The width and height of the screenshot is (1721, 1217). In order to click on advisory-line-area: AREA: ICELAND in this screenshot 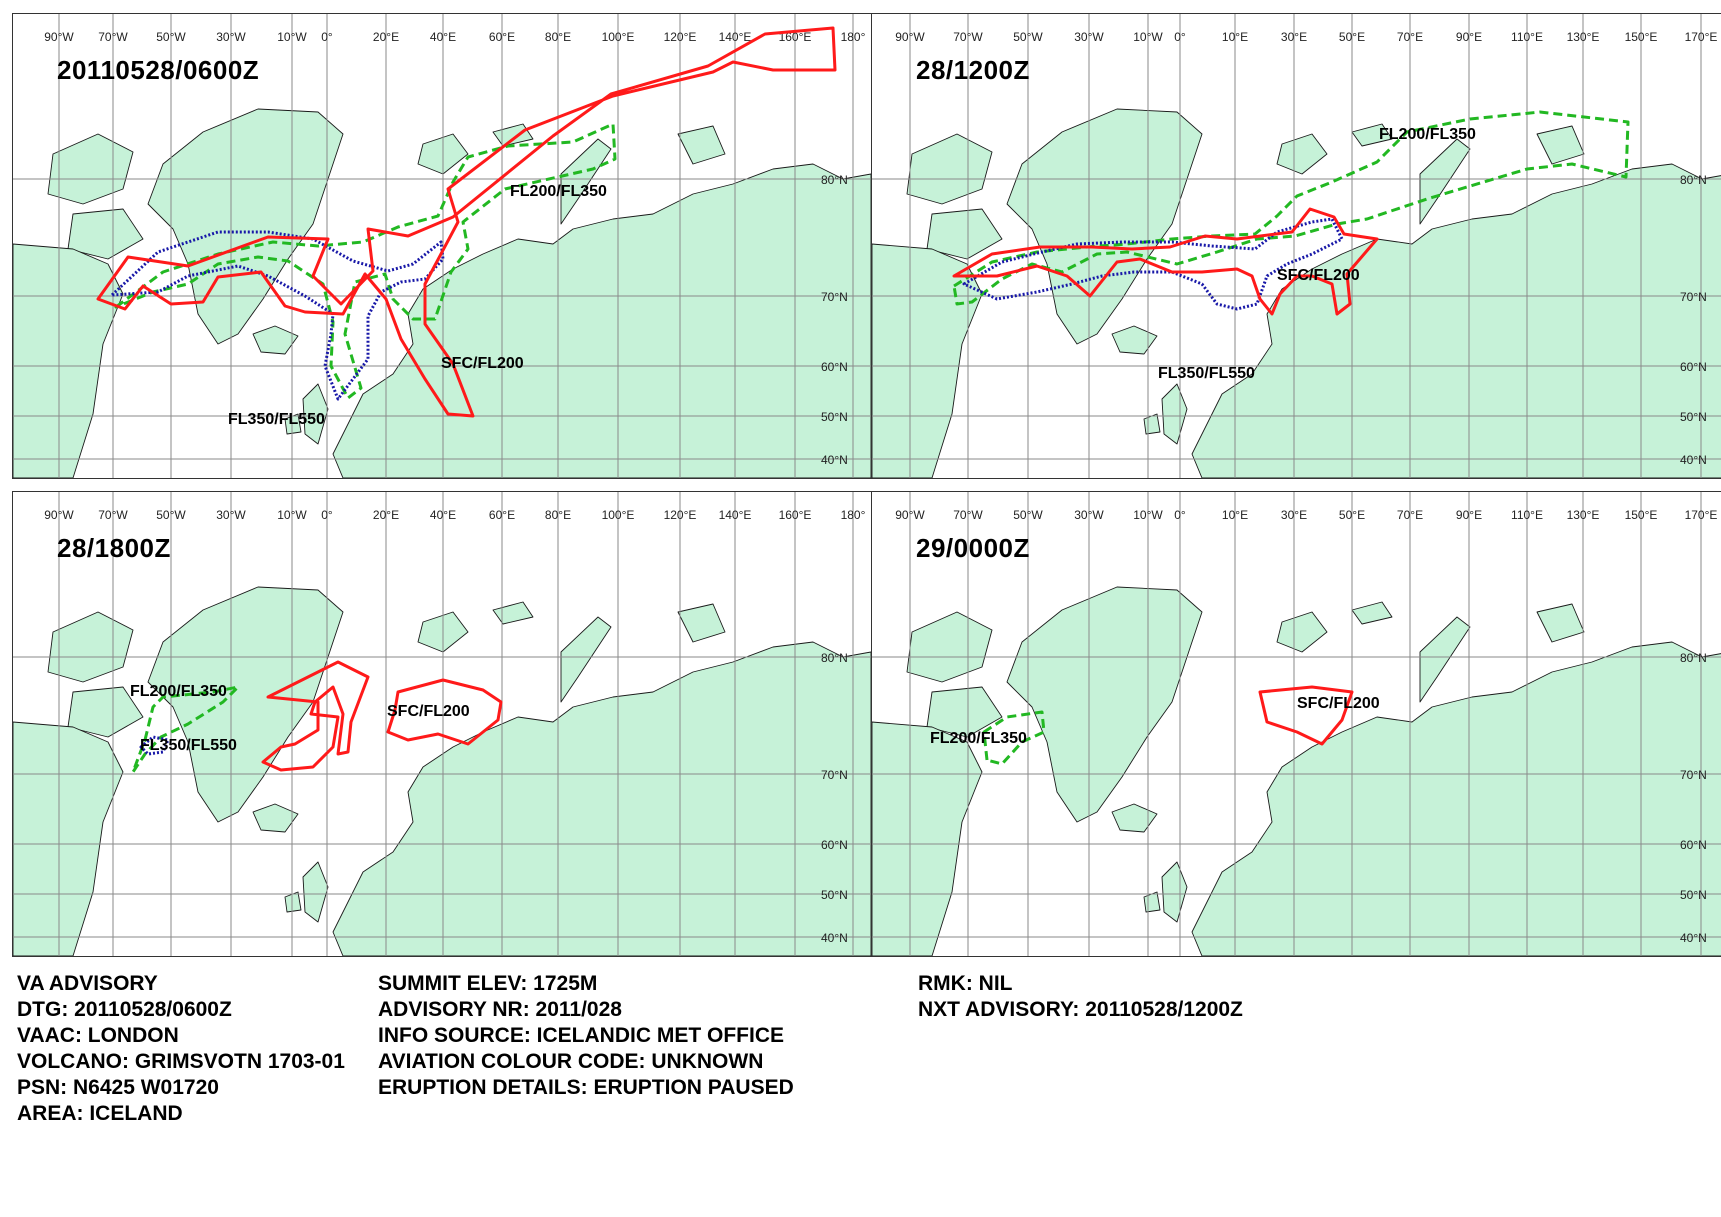, I will do `click(100, 1113)`.